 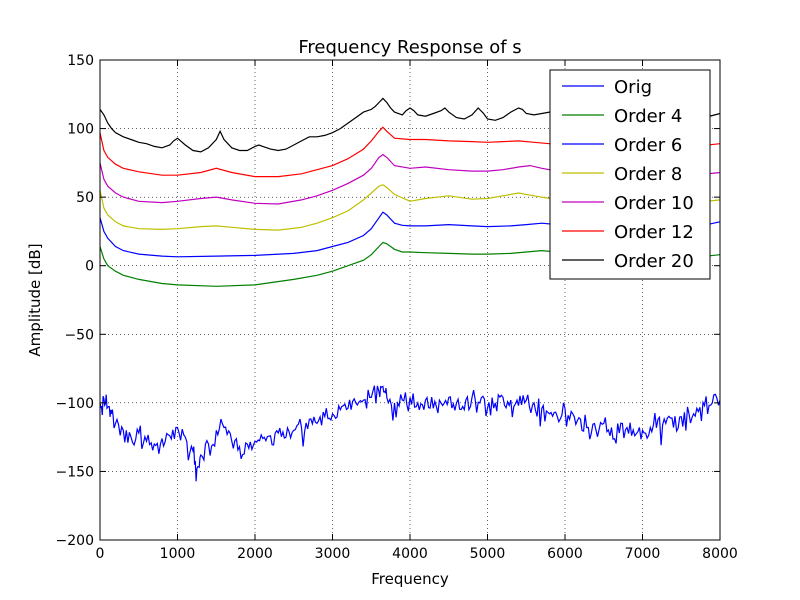 I want to click on x-tick-label: 6000, so click(x=565, y=554).